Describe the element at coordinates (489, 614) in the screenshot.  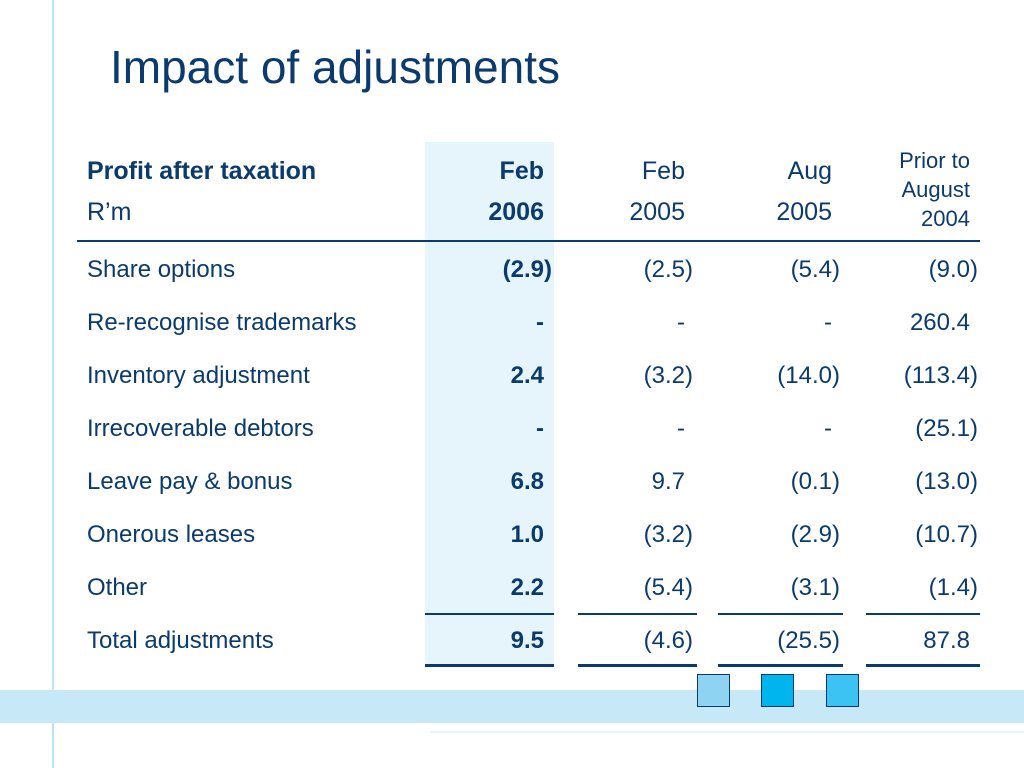
I see `subtotal-line-feb-2006` at that location.